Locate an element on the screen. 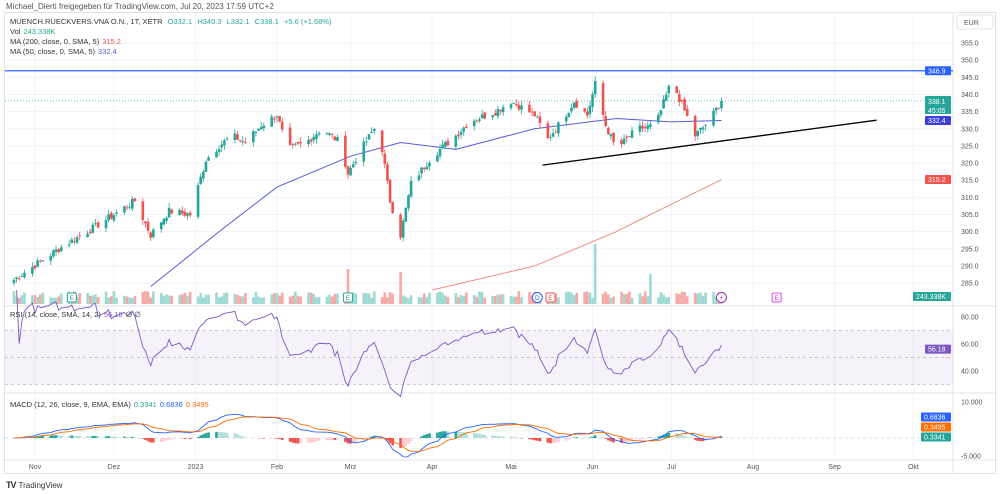 This screenshot has width=1000, height=494. event-letter: E is located at coordinates (550, 298).